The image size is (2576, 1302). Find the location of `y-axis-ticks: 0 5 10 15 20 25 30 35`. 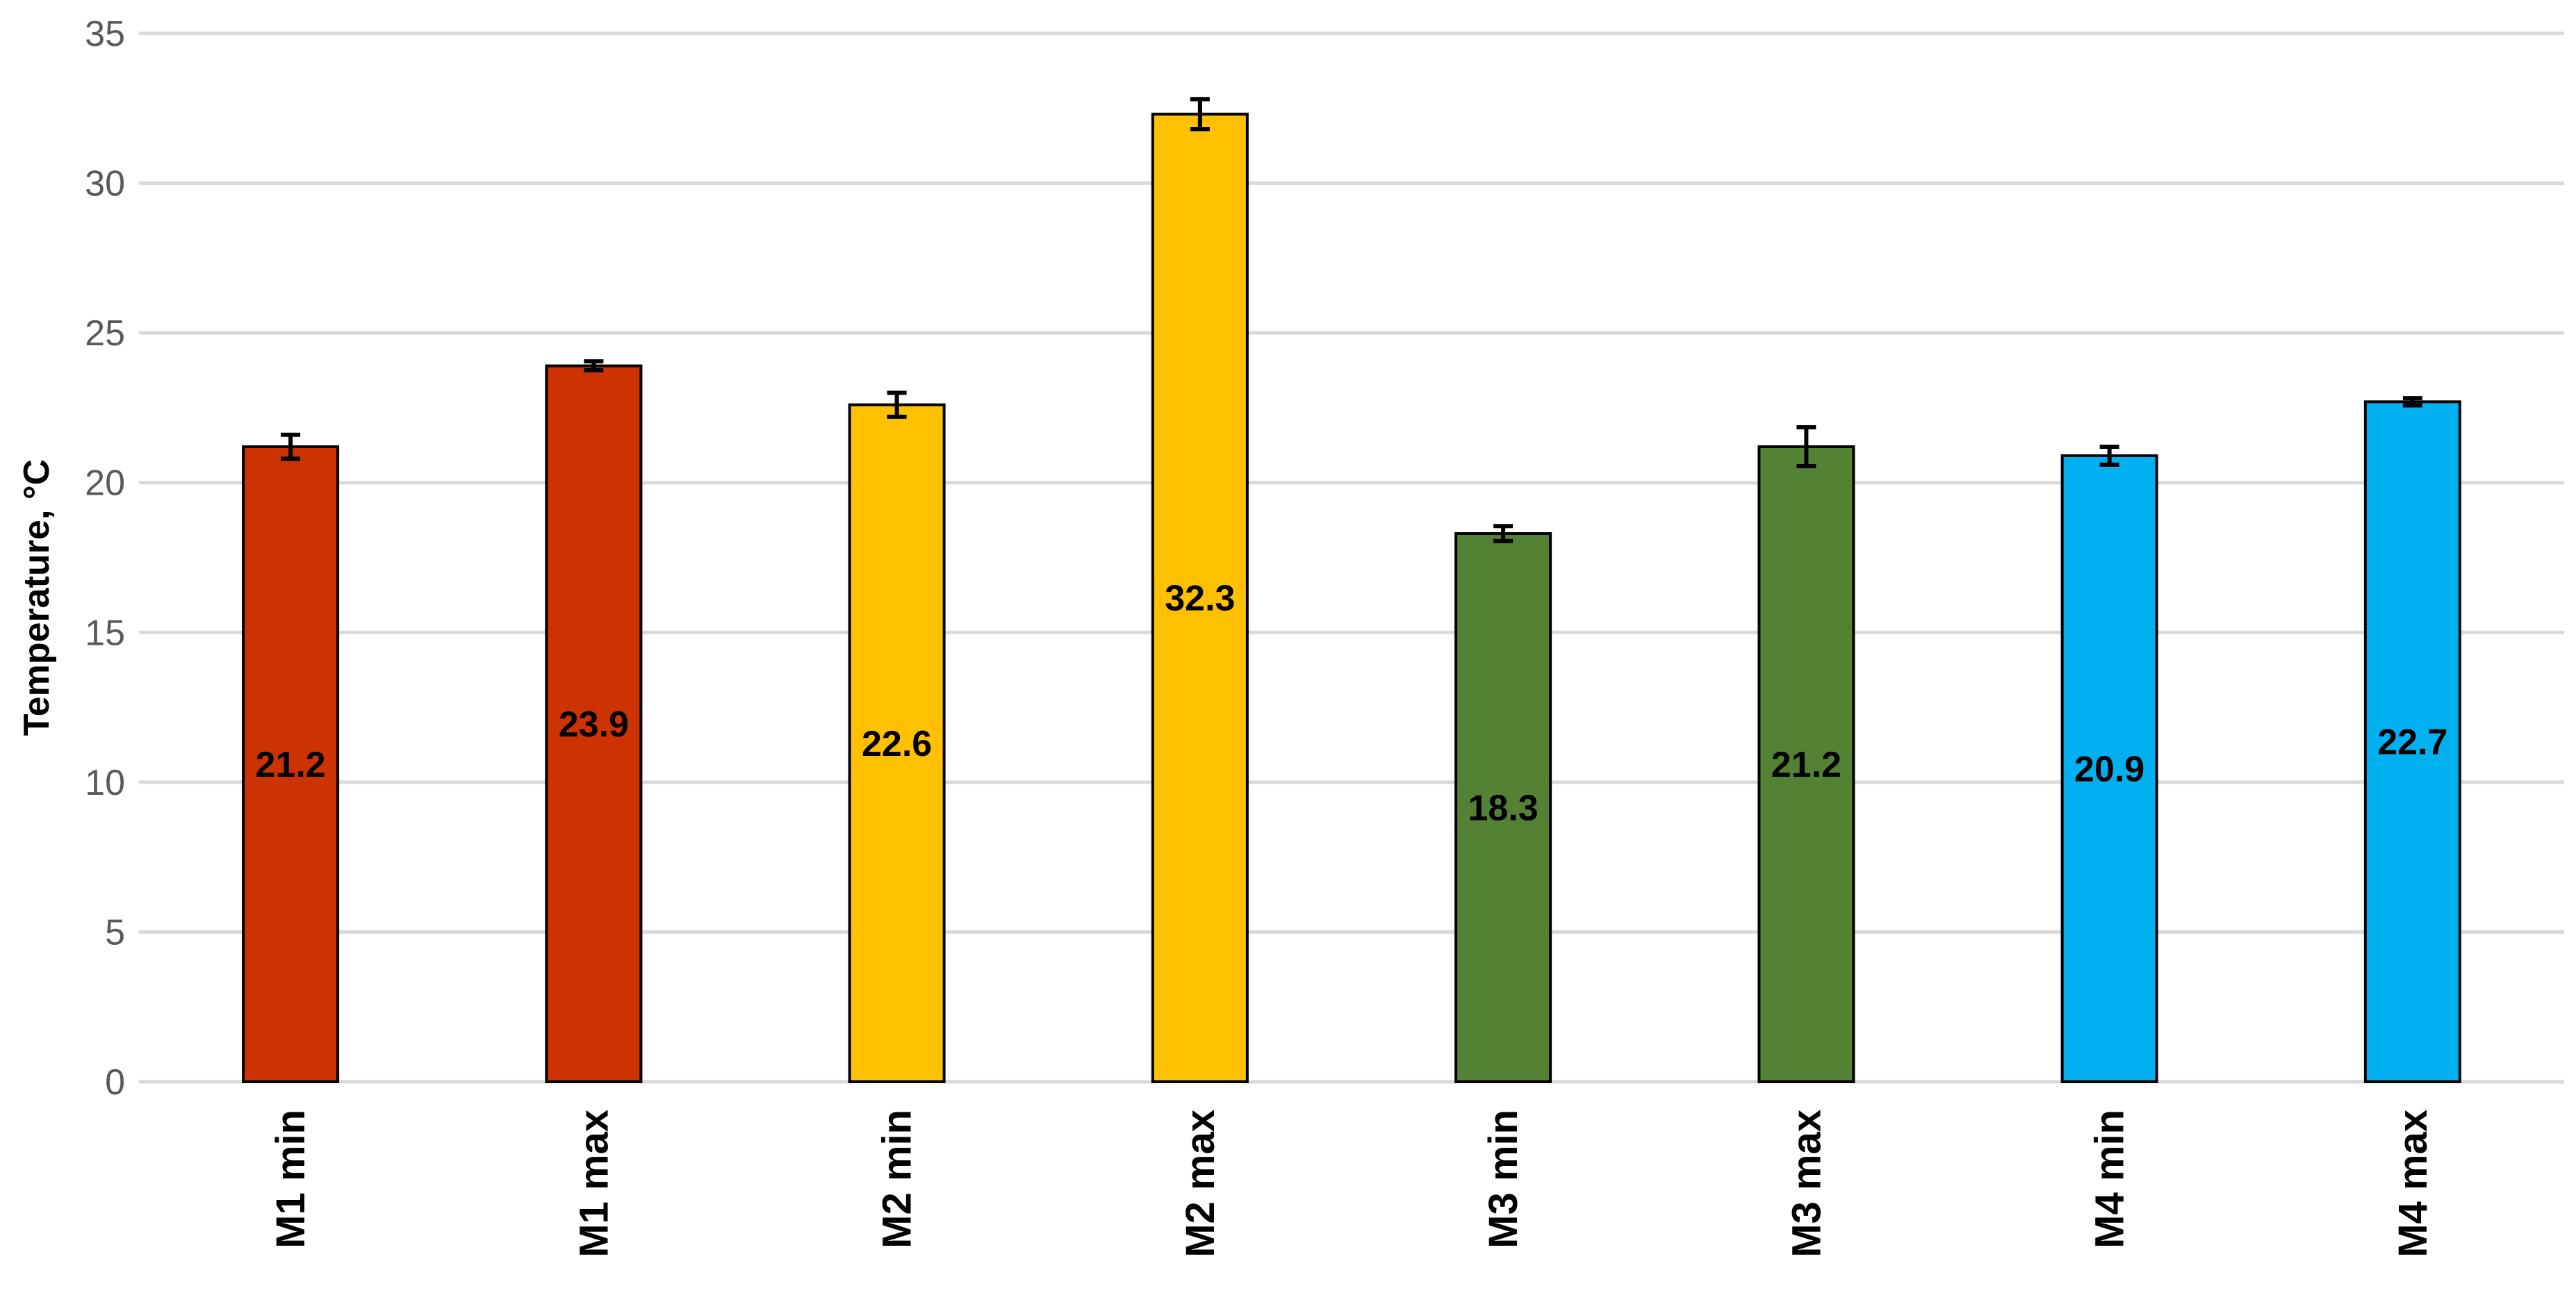

y-axis-ticks: 0 5 10 15 20 25 30 35 is located at coordinates (105, 558).